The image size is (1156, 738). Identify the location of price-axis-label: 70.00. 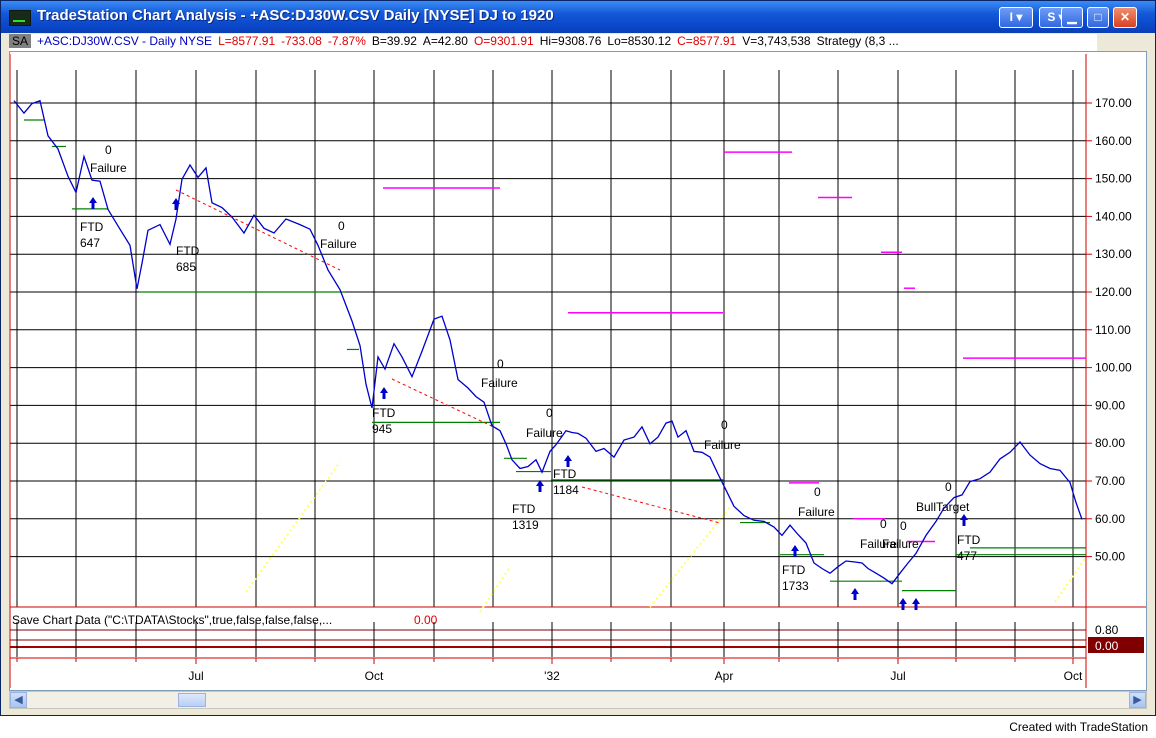
(1110, 481).